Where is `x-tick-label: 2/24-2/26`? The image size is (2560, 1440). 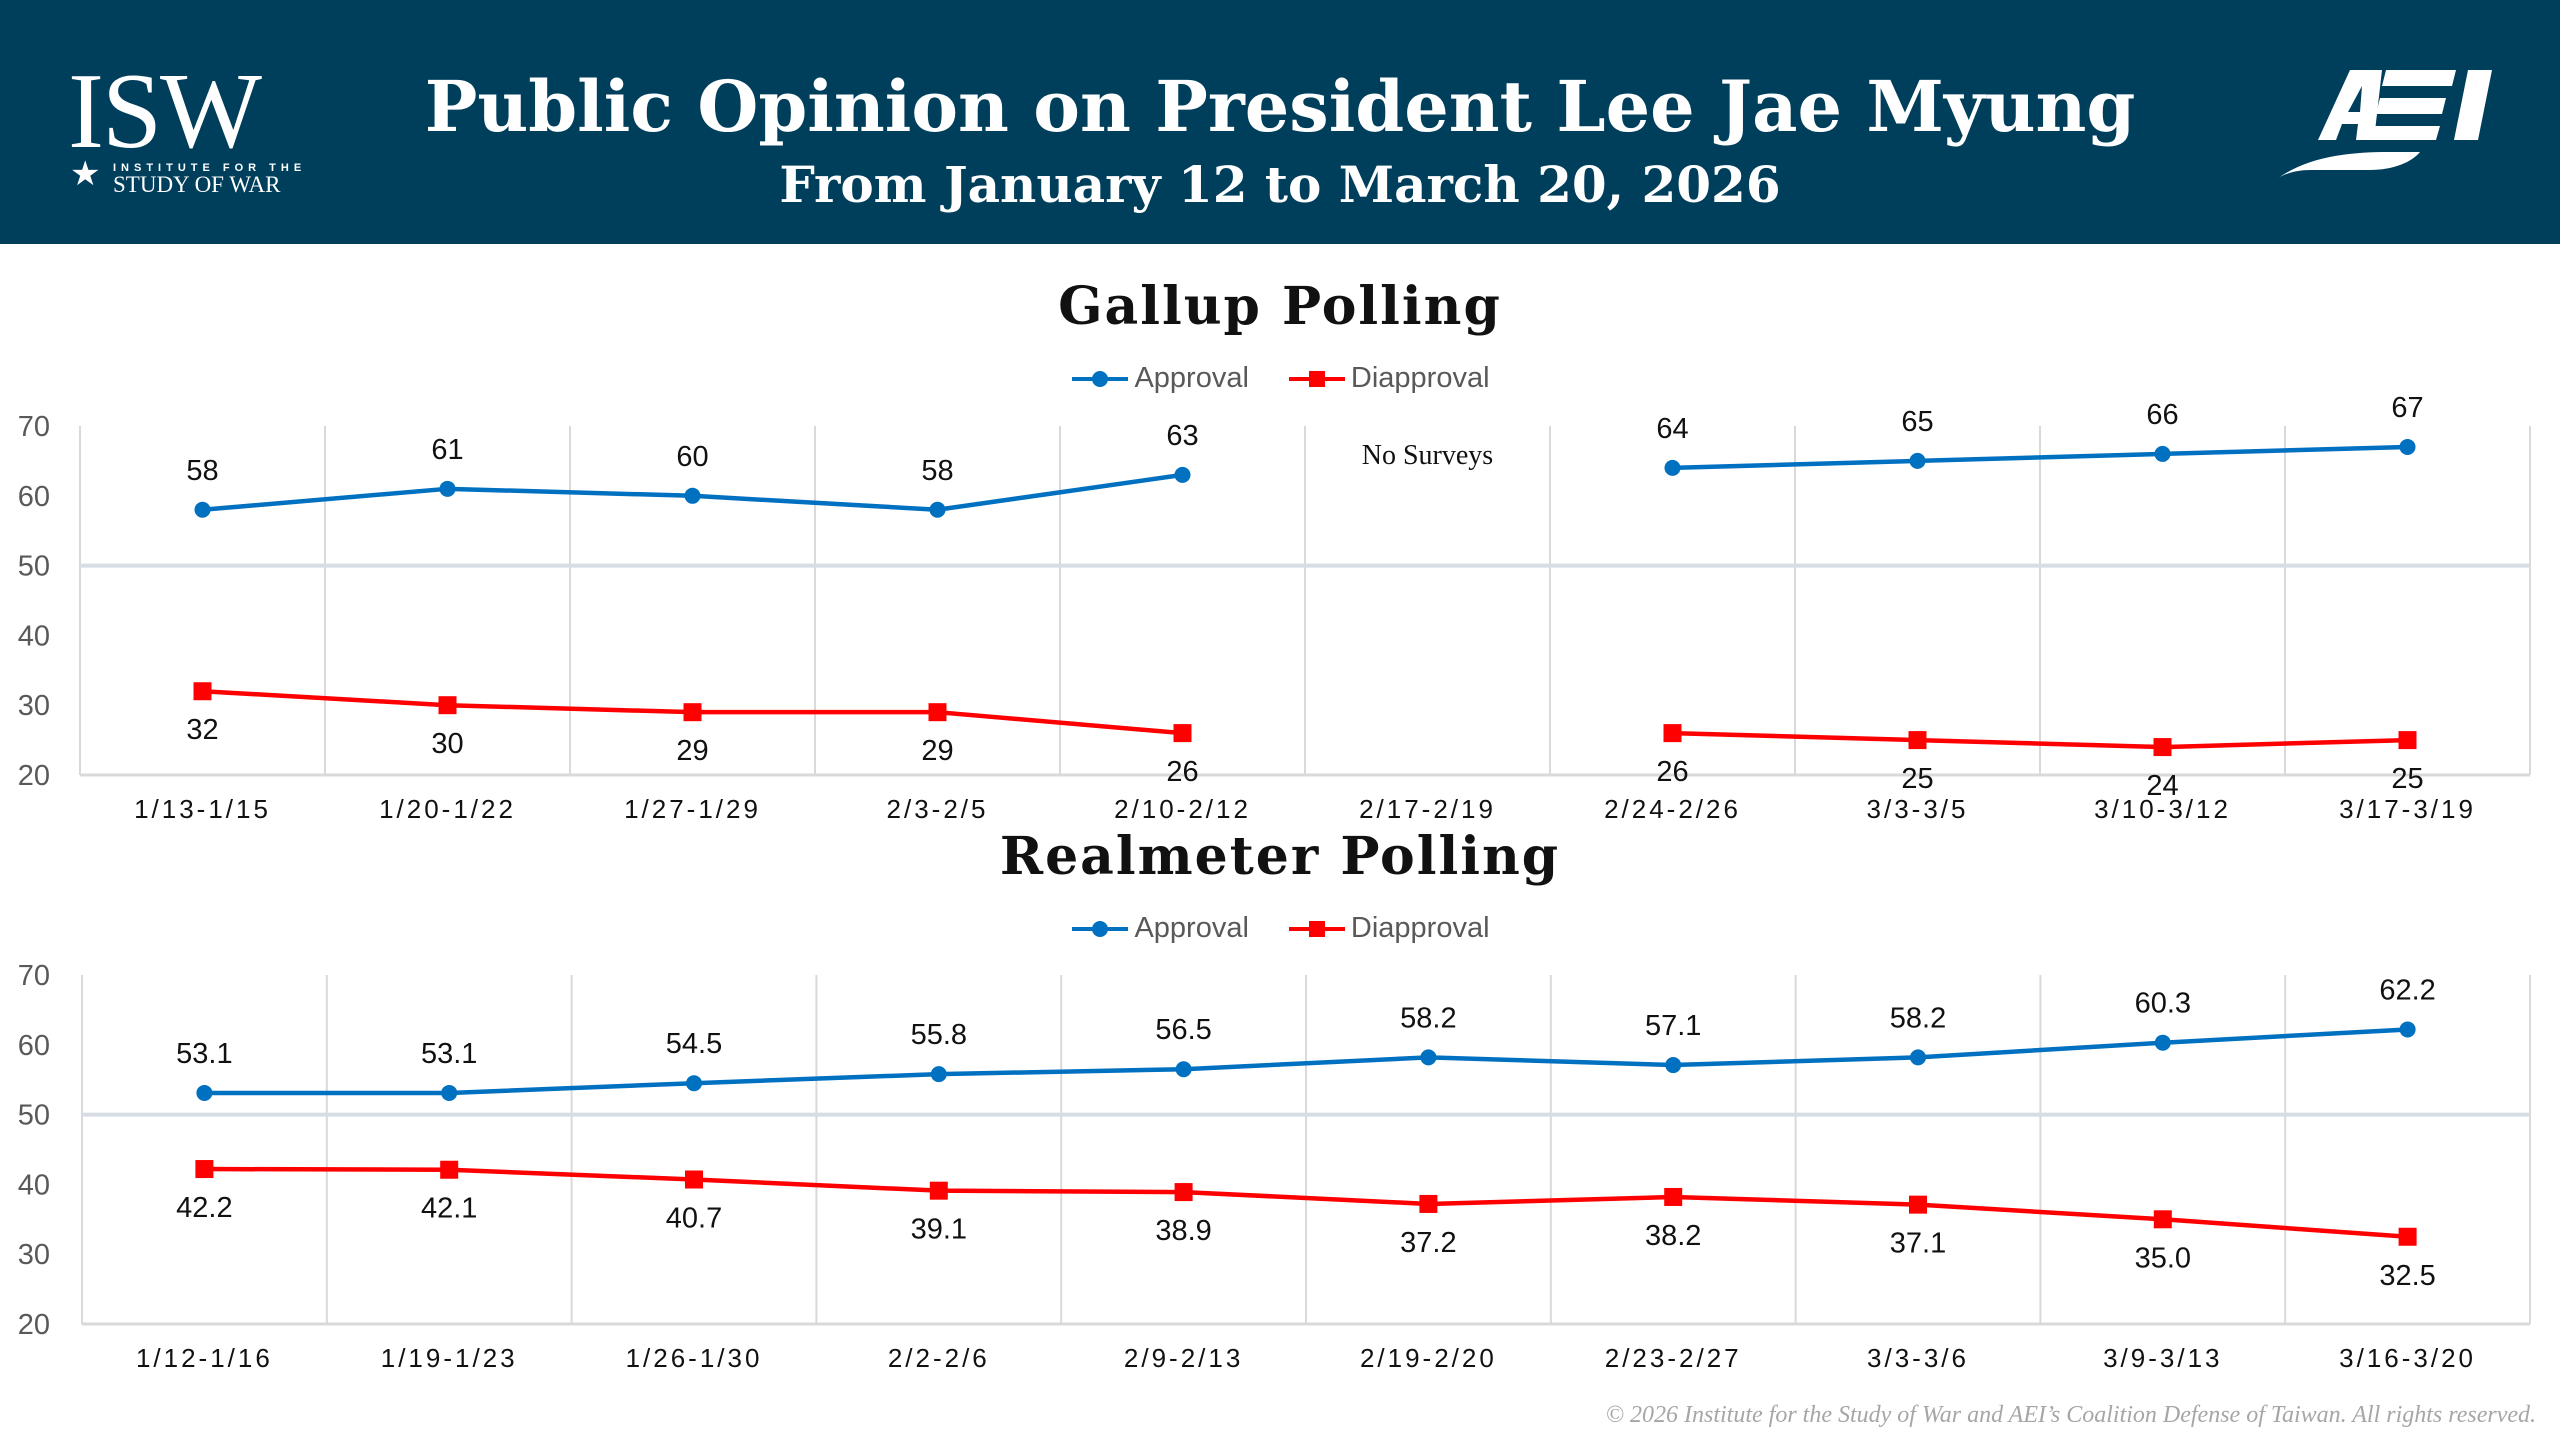 x-tick-label: 2/24-2/26 is located at coordinates (1672, 809).